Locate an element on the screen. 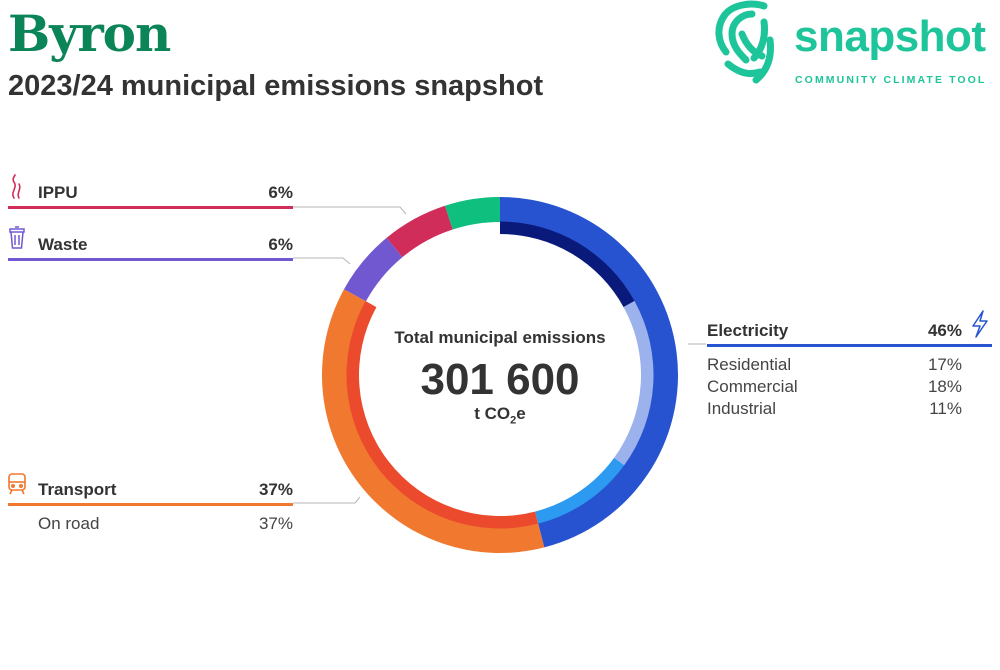 This screenshot has width=1000, height=670. subcategory-name: Industrial is located at coordinates (741, 408).